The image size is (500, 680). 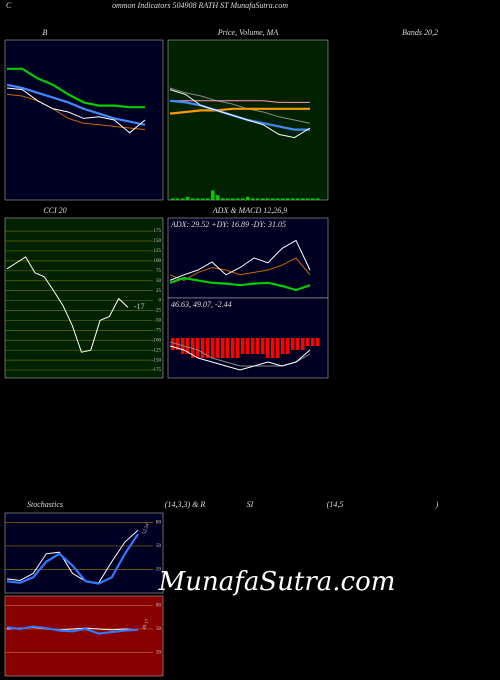 I want to click on y-tick-label: 0, so click(x=160, y=301).